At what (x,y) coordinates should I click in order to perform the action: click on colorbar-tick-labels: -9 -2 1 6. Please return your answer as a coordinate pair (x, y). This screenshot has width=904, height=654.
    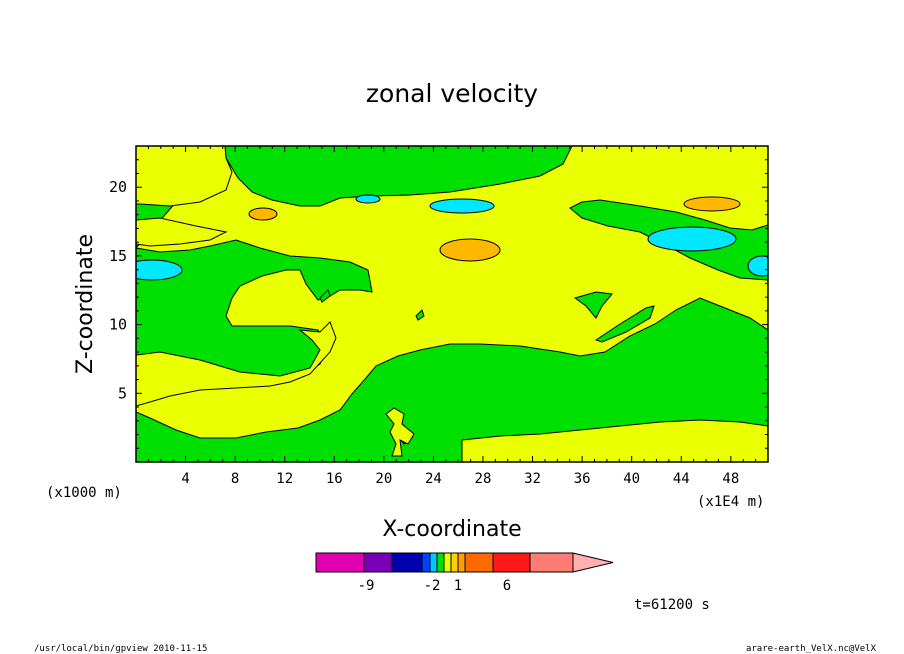
    Looking at the image, I should click on (435, 586).